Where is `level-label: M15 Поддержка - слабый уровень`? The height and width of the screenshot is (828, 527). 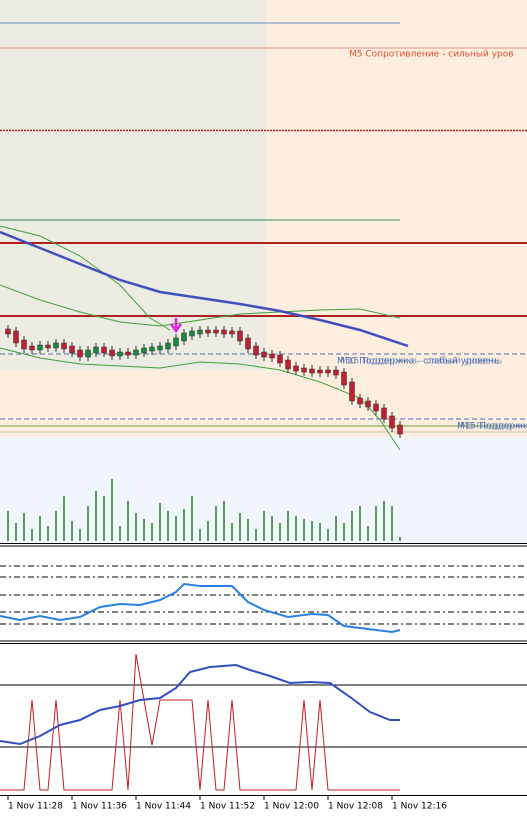
level-label: M15 Поддержка - слабый уровень is located at coordinates (421, 362).